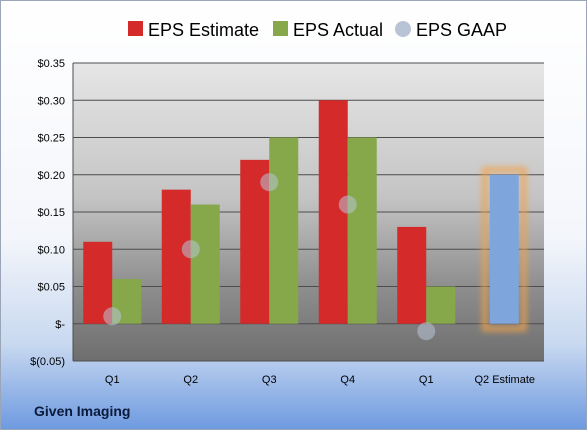  Describe the element at coordinates (203, 30) in the screenshot. I see `legend-label-estimate: EPS Estimate` at that location.